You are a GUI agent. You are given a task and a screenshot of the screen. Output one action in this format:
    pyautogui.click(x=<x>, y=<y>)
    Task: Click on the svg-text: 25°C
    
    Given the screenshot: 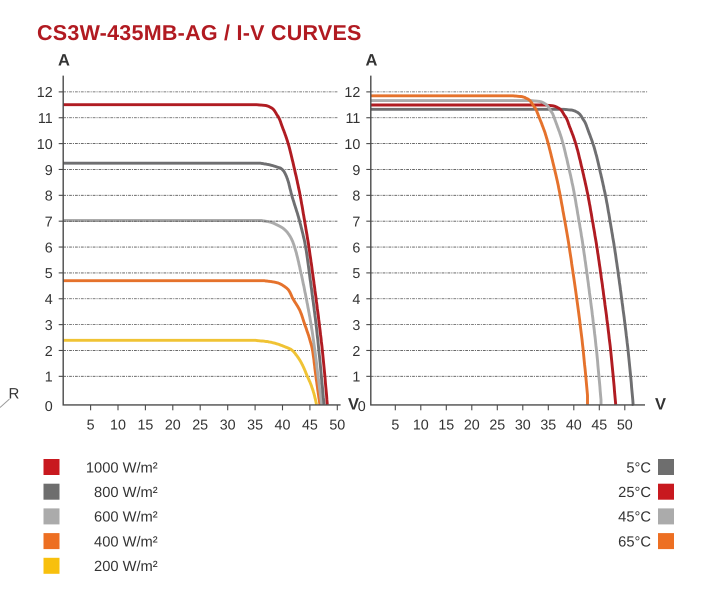 What is the action you would take?
    pyautogui.click(x=634, y=493)
    